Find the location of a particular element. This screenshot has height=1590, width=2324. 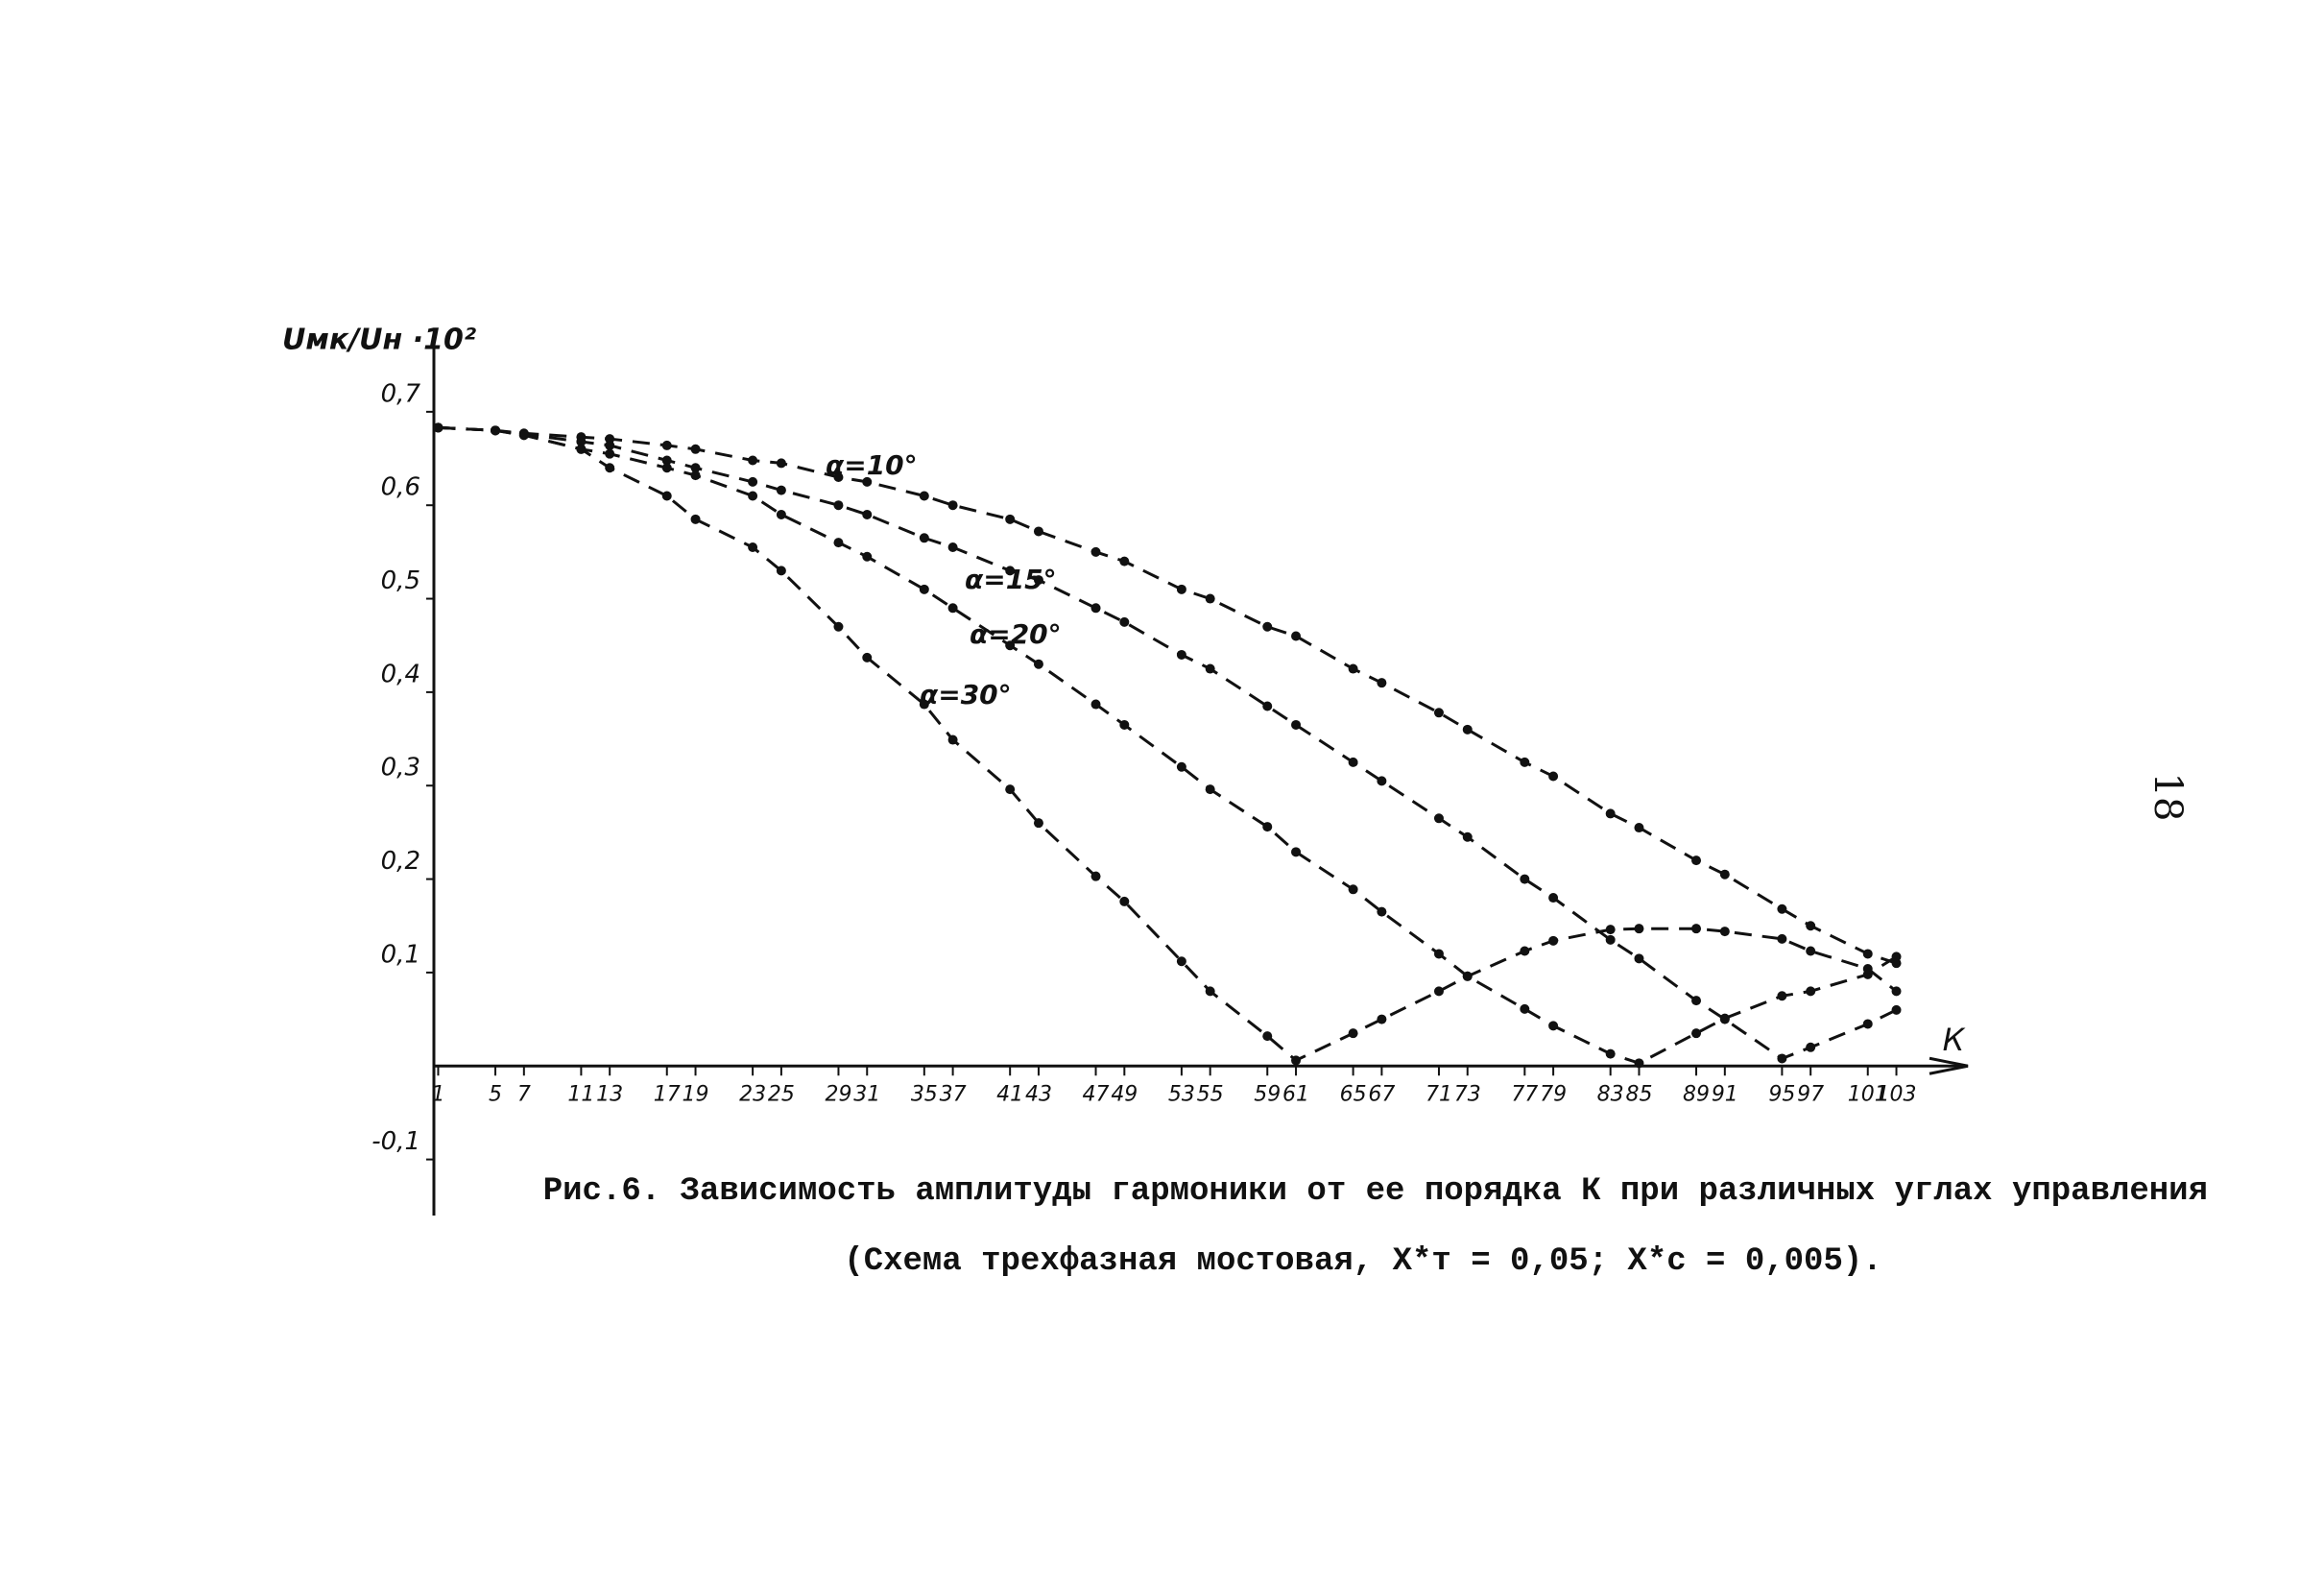

x-tick-label: 35 is located at coordinates (924, 1094).